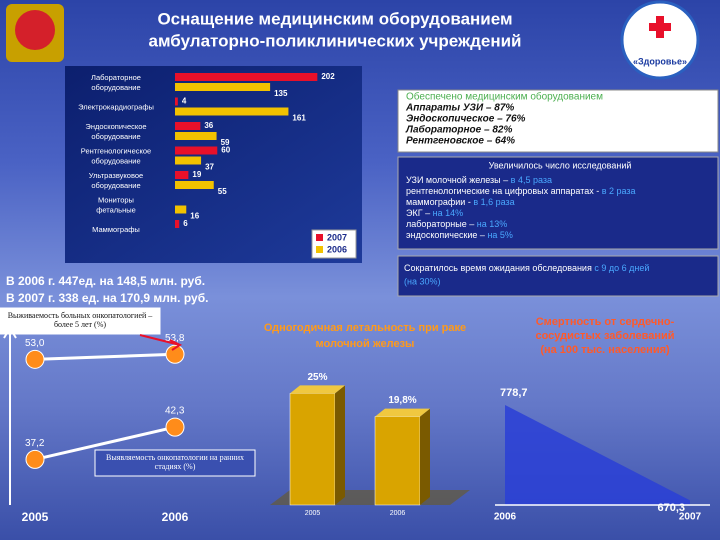  I want to click on chart-title: (на 100 тыс. населения), so click(605, 350).